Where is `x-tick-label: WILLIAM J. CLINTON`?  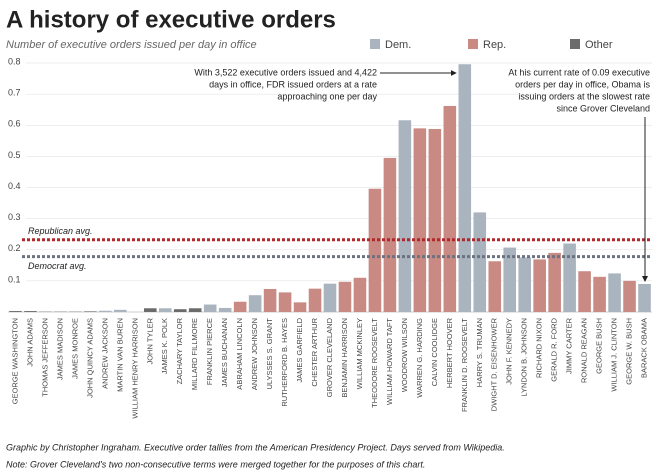
x-tick-label: WILLIAM J. CLINTON is located at coordinates (614, 355).